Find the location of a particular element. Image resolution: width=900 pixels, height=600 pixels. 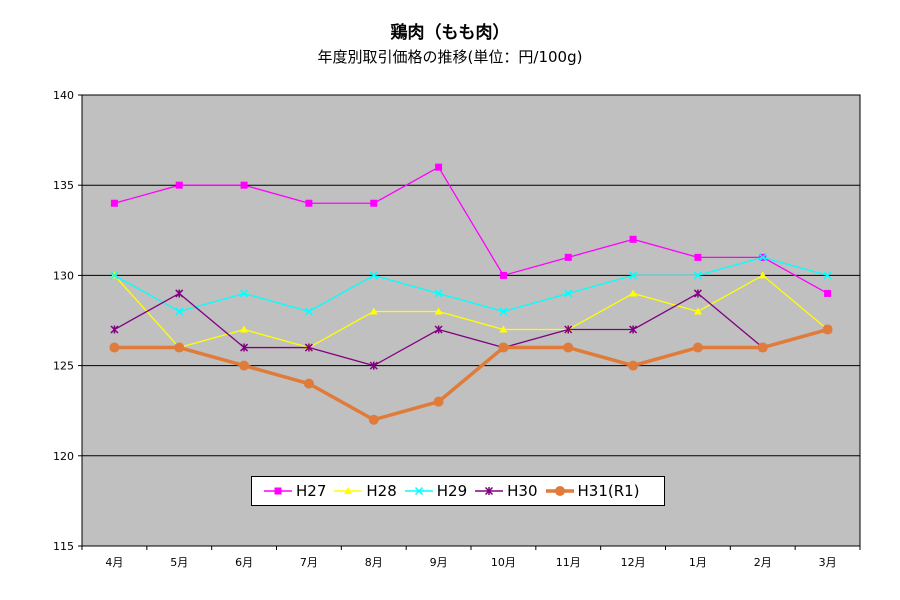

series-line-h29 is located at coordinates (471, 284).